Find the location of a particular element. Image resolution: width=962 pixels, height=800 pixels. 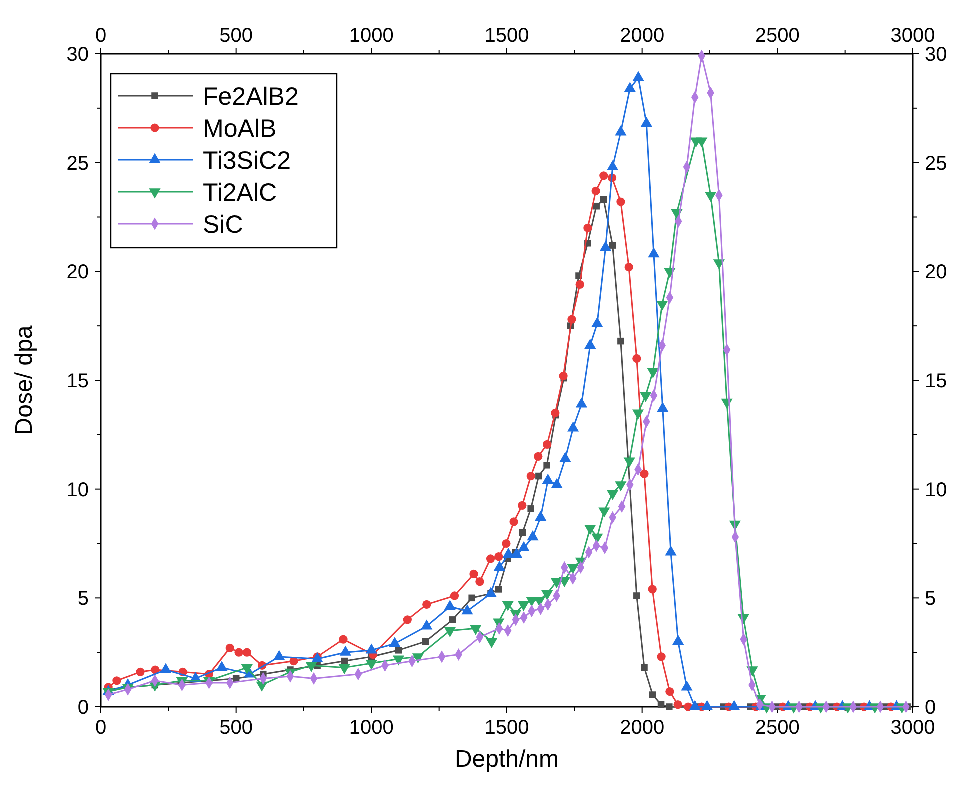

x-tick-label: 500 is located at coordinates (237, 36).